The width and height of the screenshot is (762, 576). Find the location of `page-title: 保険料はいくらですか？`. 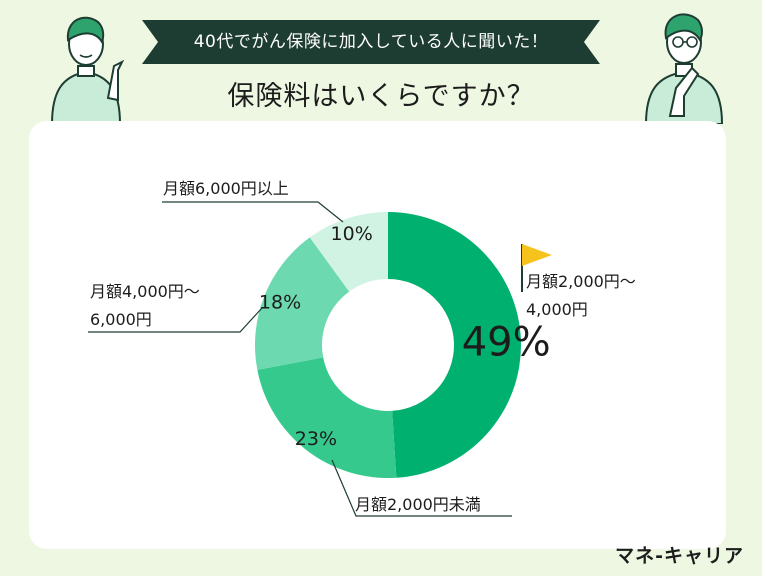

page-title: 保険料はいくらですか？ is located at coordinates (381, 96).